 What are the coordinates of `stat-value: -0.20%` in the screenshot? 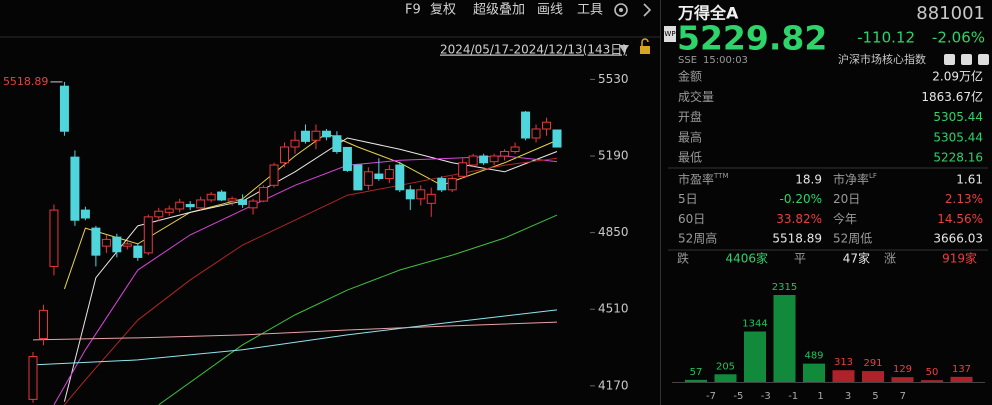 It's located at (801, 199).